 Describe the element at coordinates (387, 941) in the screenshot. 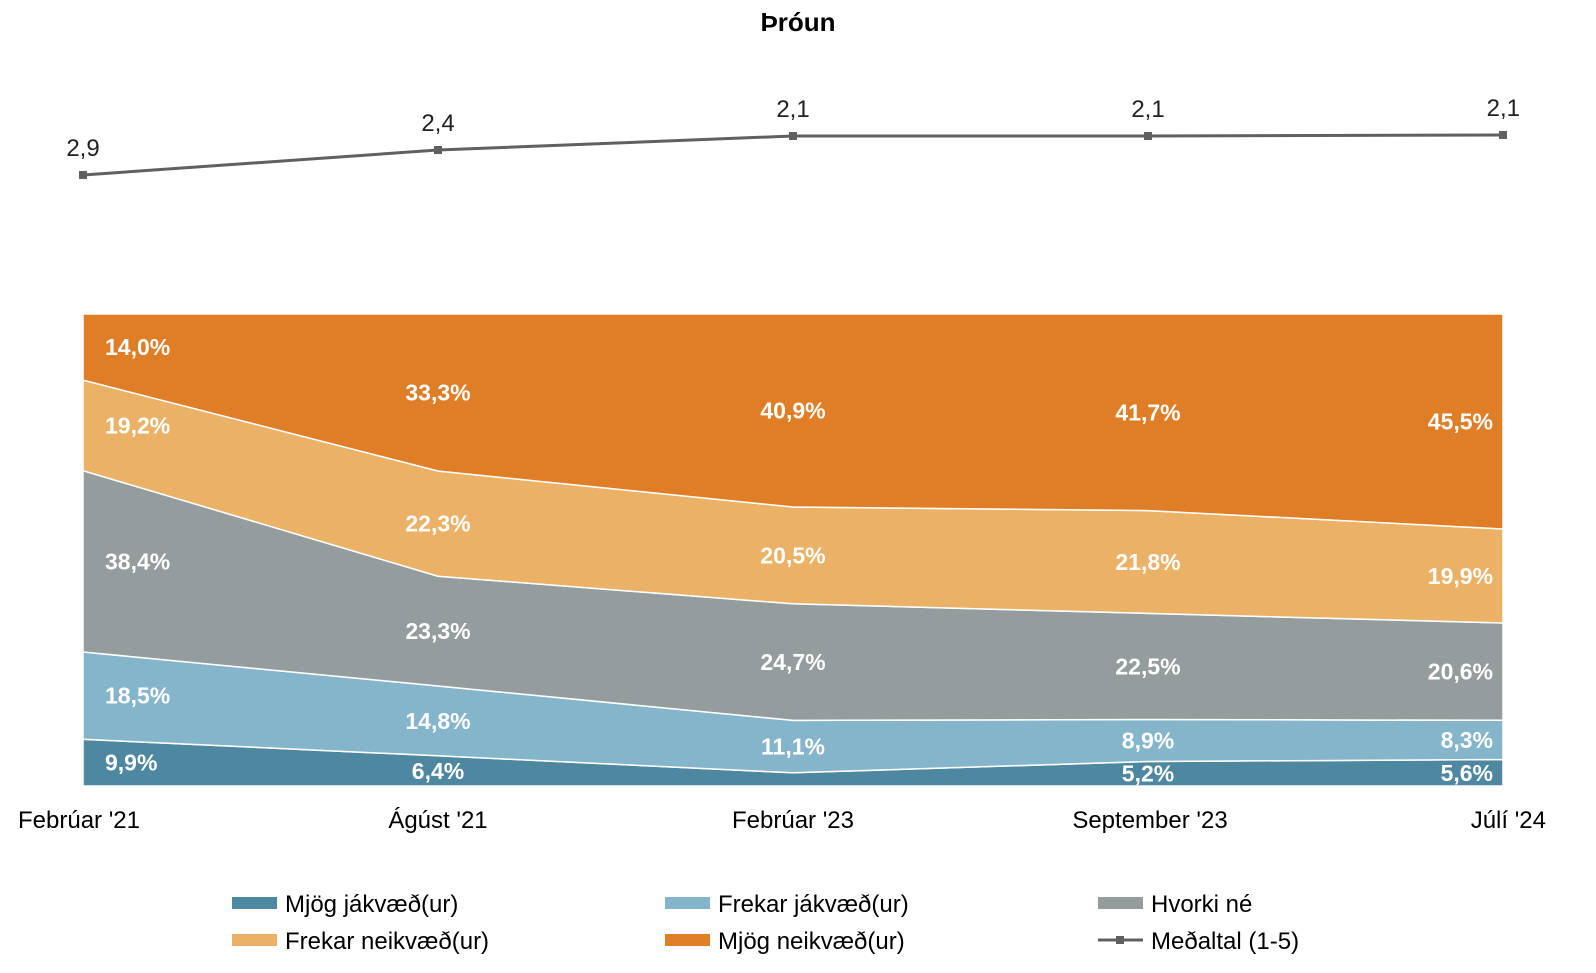

I see `legend-label: Frekar neikvæð(ur)` at that location.